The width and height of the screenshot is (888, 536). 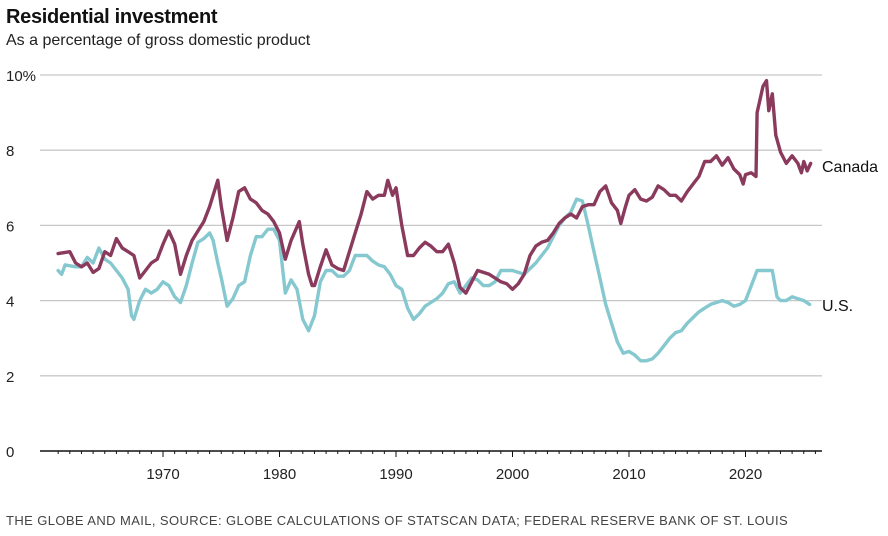 I want to click on x-tick-label: 1980, so click(x=279, y=474).